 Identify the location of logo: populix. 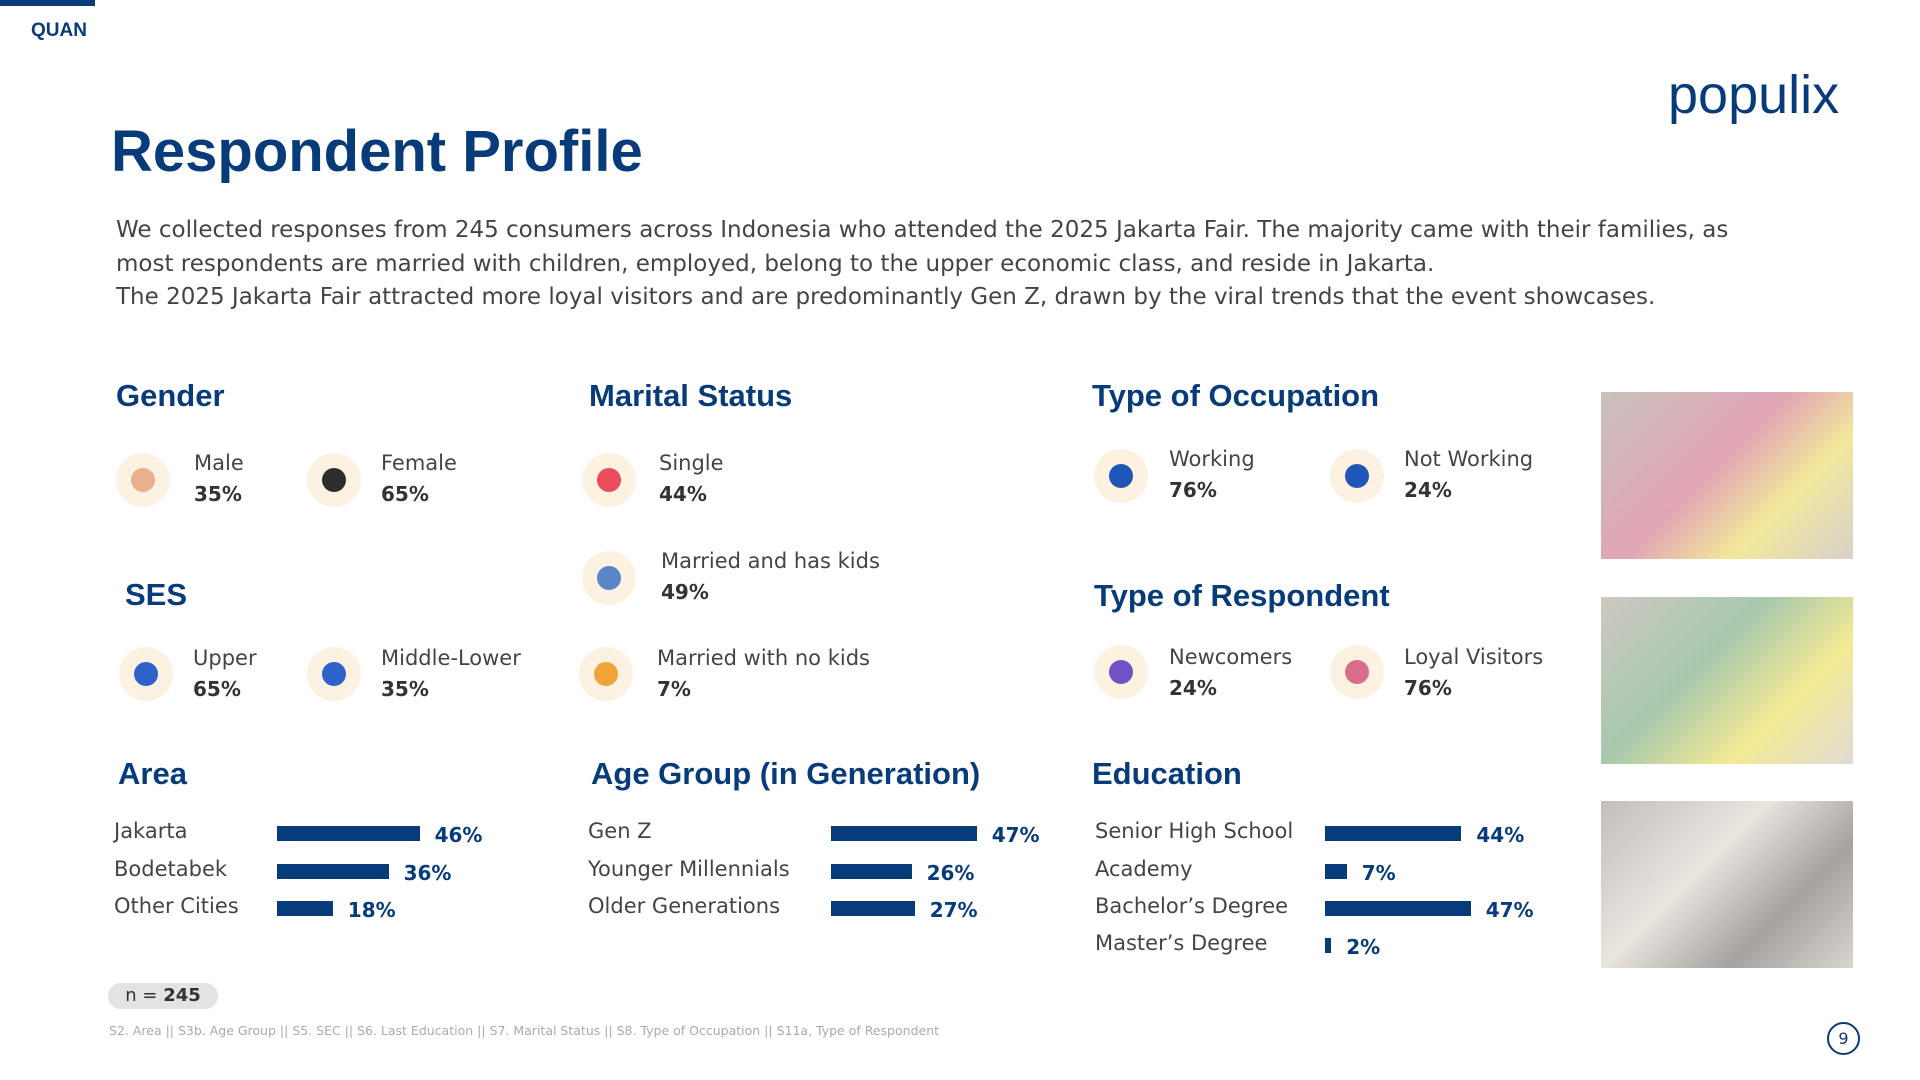
(1754, 95).